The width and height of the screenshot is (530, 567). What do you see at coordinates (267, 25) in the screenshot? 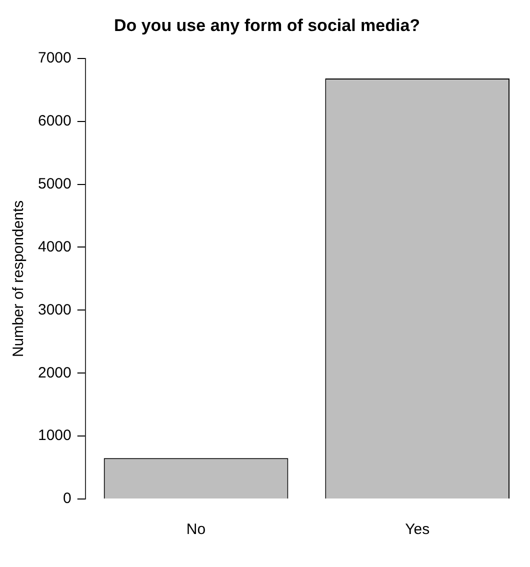
I see `chart-title: Do you use any form of social media?` at bounding box center [267, 25].